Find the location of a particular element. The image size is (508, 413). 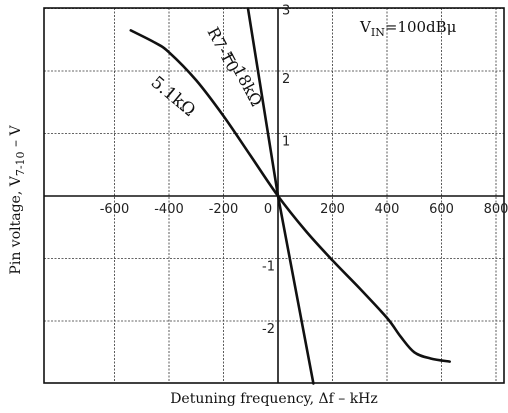

y-axis-title: Pin voltage, V7-10 – V is located at coordinates (17, 200).